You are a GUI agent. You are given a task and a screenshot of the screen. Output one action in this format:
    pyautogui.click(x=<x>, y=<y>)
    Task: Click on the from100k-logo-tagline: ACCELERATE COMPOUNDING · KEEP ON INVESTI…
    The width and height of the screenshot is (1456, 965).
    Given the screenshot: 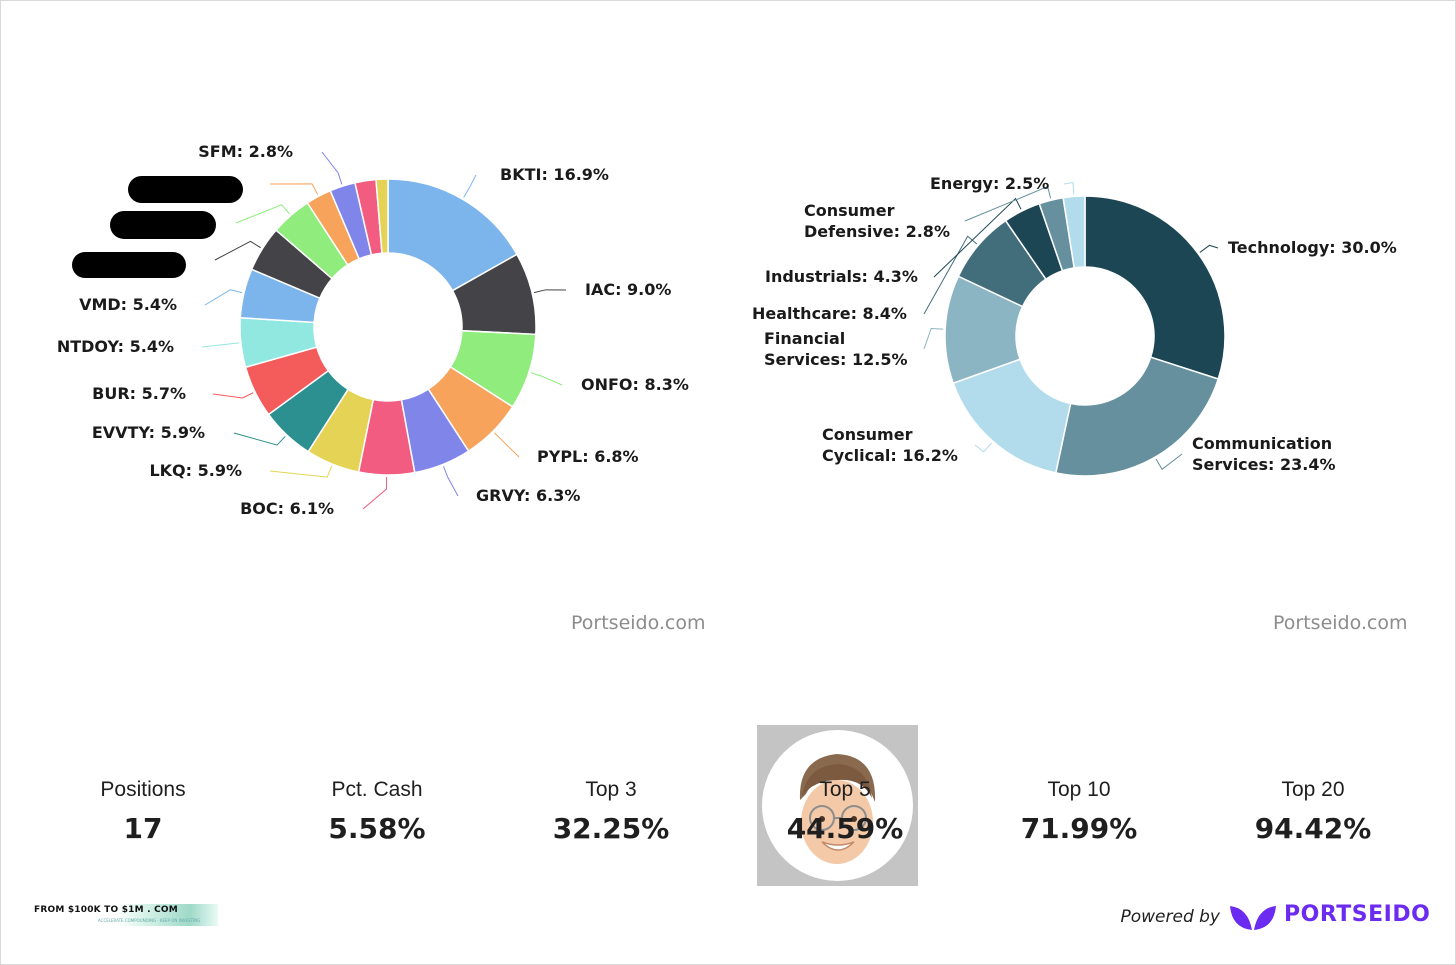 What is the action you would take?
    pyautogui.click(x=149, y=920)
    